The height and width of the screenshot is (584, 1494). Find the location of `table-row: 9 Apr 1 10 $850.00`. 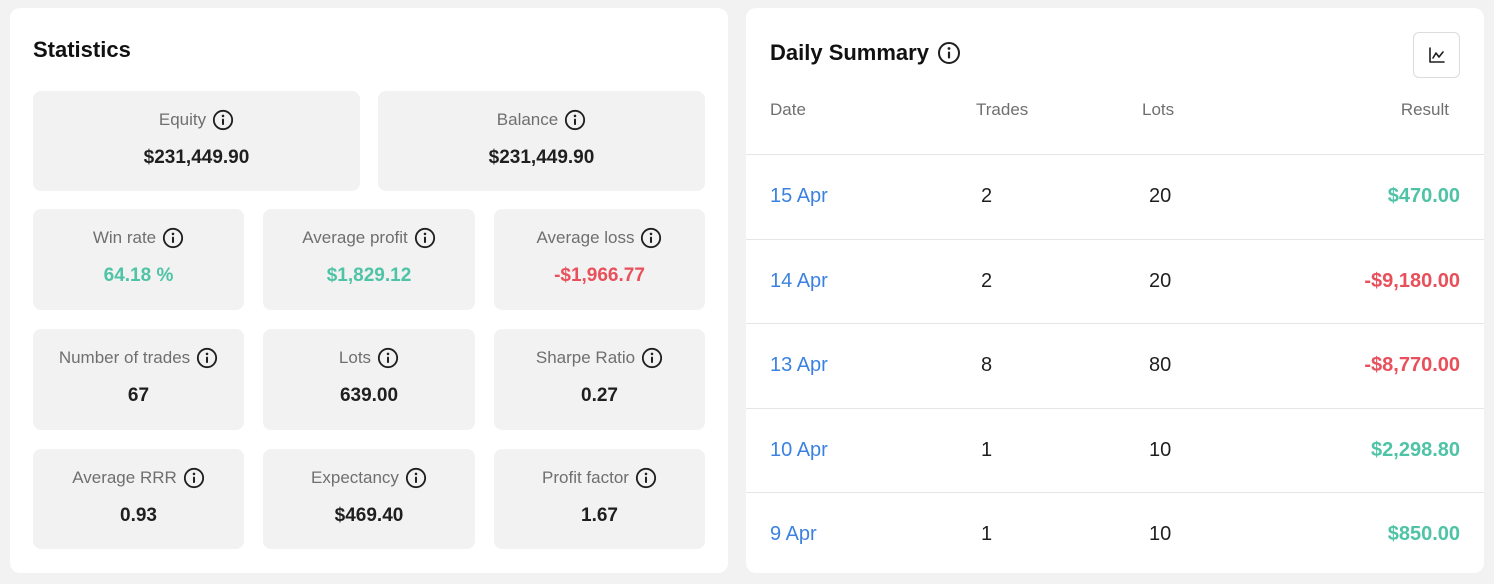

table-row: 9 Apr 1 10 $850.00 is located at coordinates (1115, 532).